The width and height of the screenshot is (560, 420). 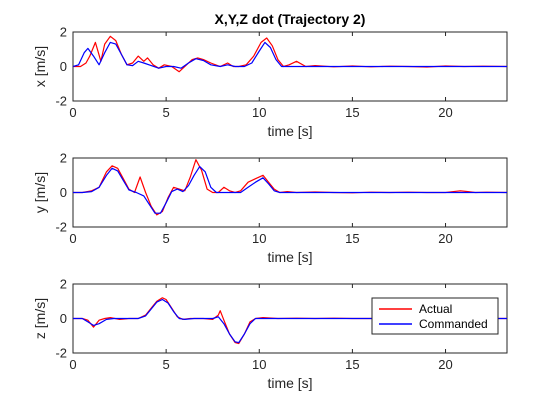 I want to click on legend-box, so click(x=435, y=316).